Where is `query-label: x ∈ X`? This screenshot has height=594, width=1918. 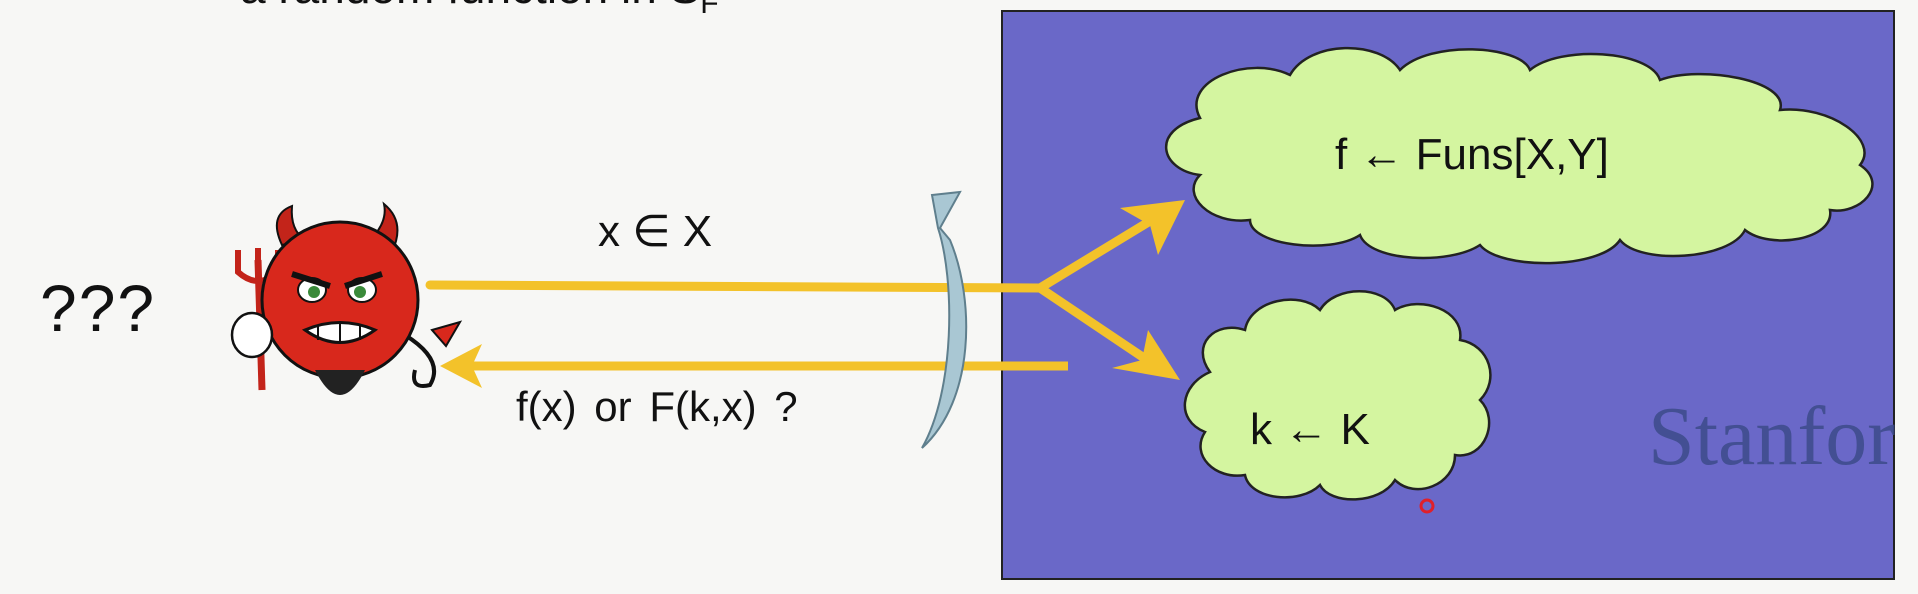
query-label: x ∈ X is located at coordinates (655, 231).